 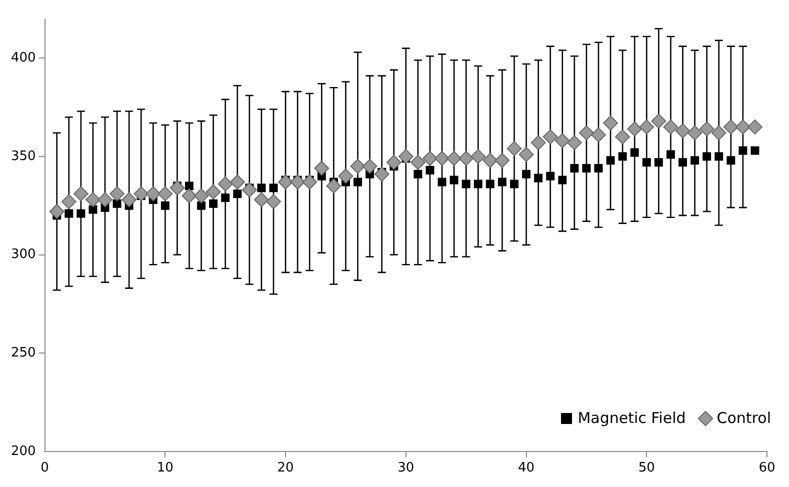 What do you see at coordinates (646, 468) in the screenshot?
I see `x-tick-label: 50` at bounding box center [646, 468].